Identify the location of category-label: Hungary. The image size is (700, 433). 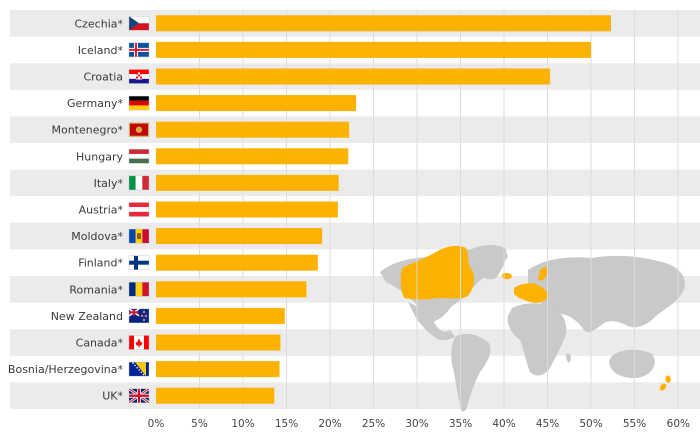
(99, 156).